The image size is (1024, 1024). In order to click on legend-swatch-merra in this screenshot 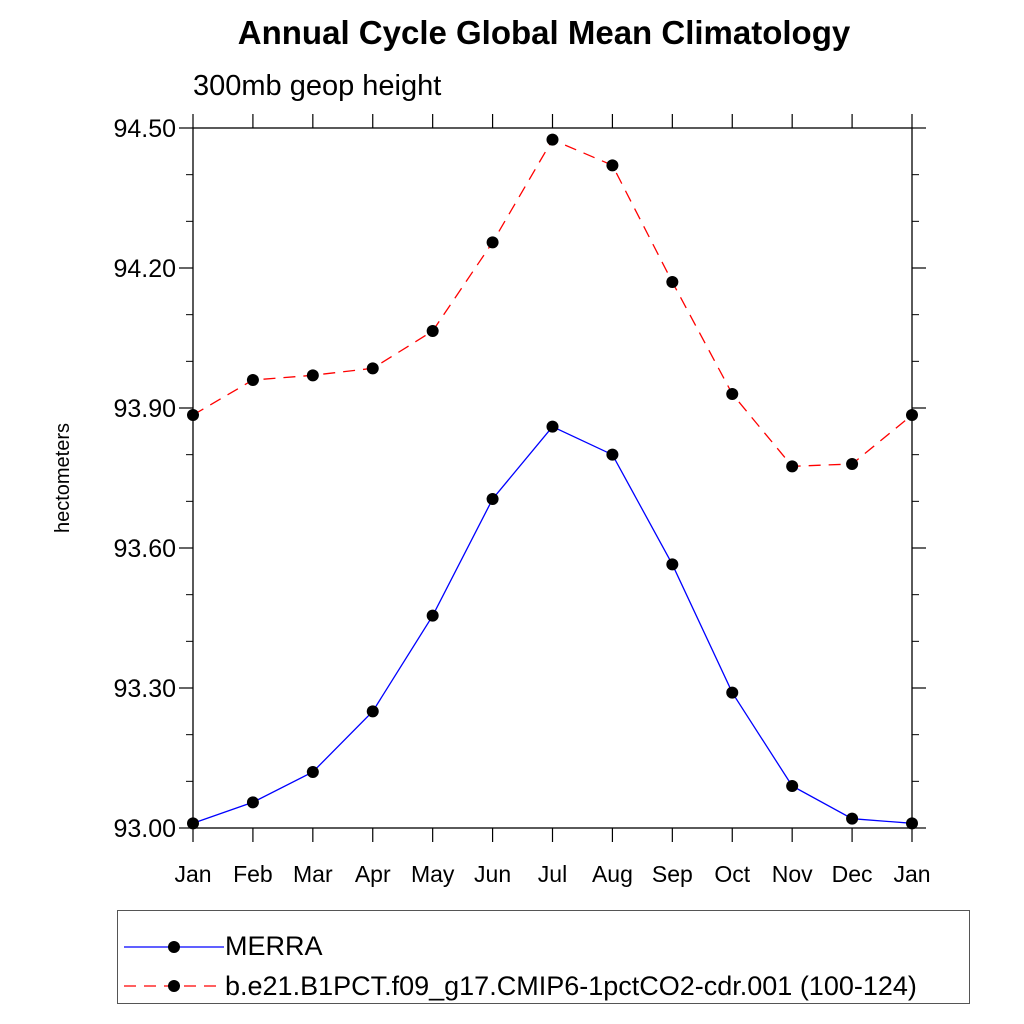, I will do `click(174, 947)`.